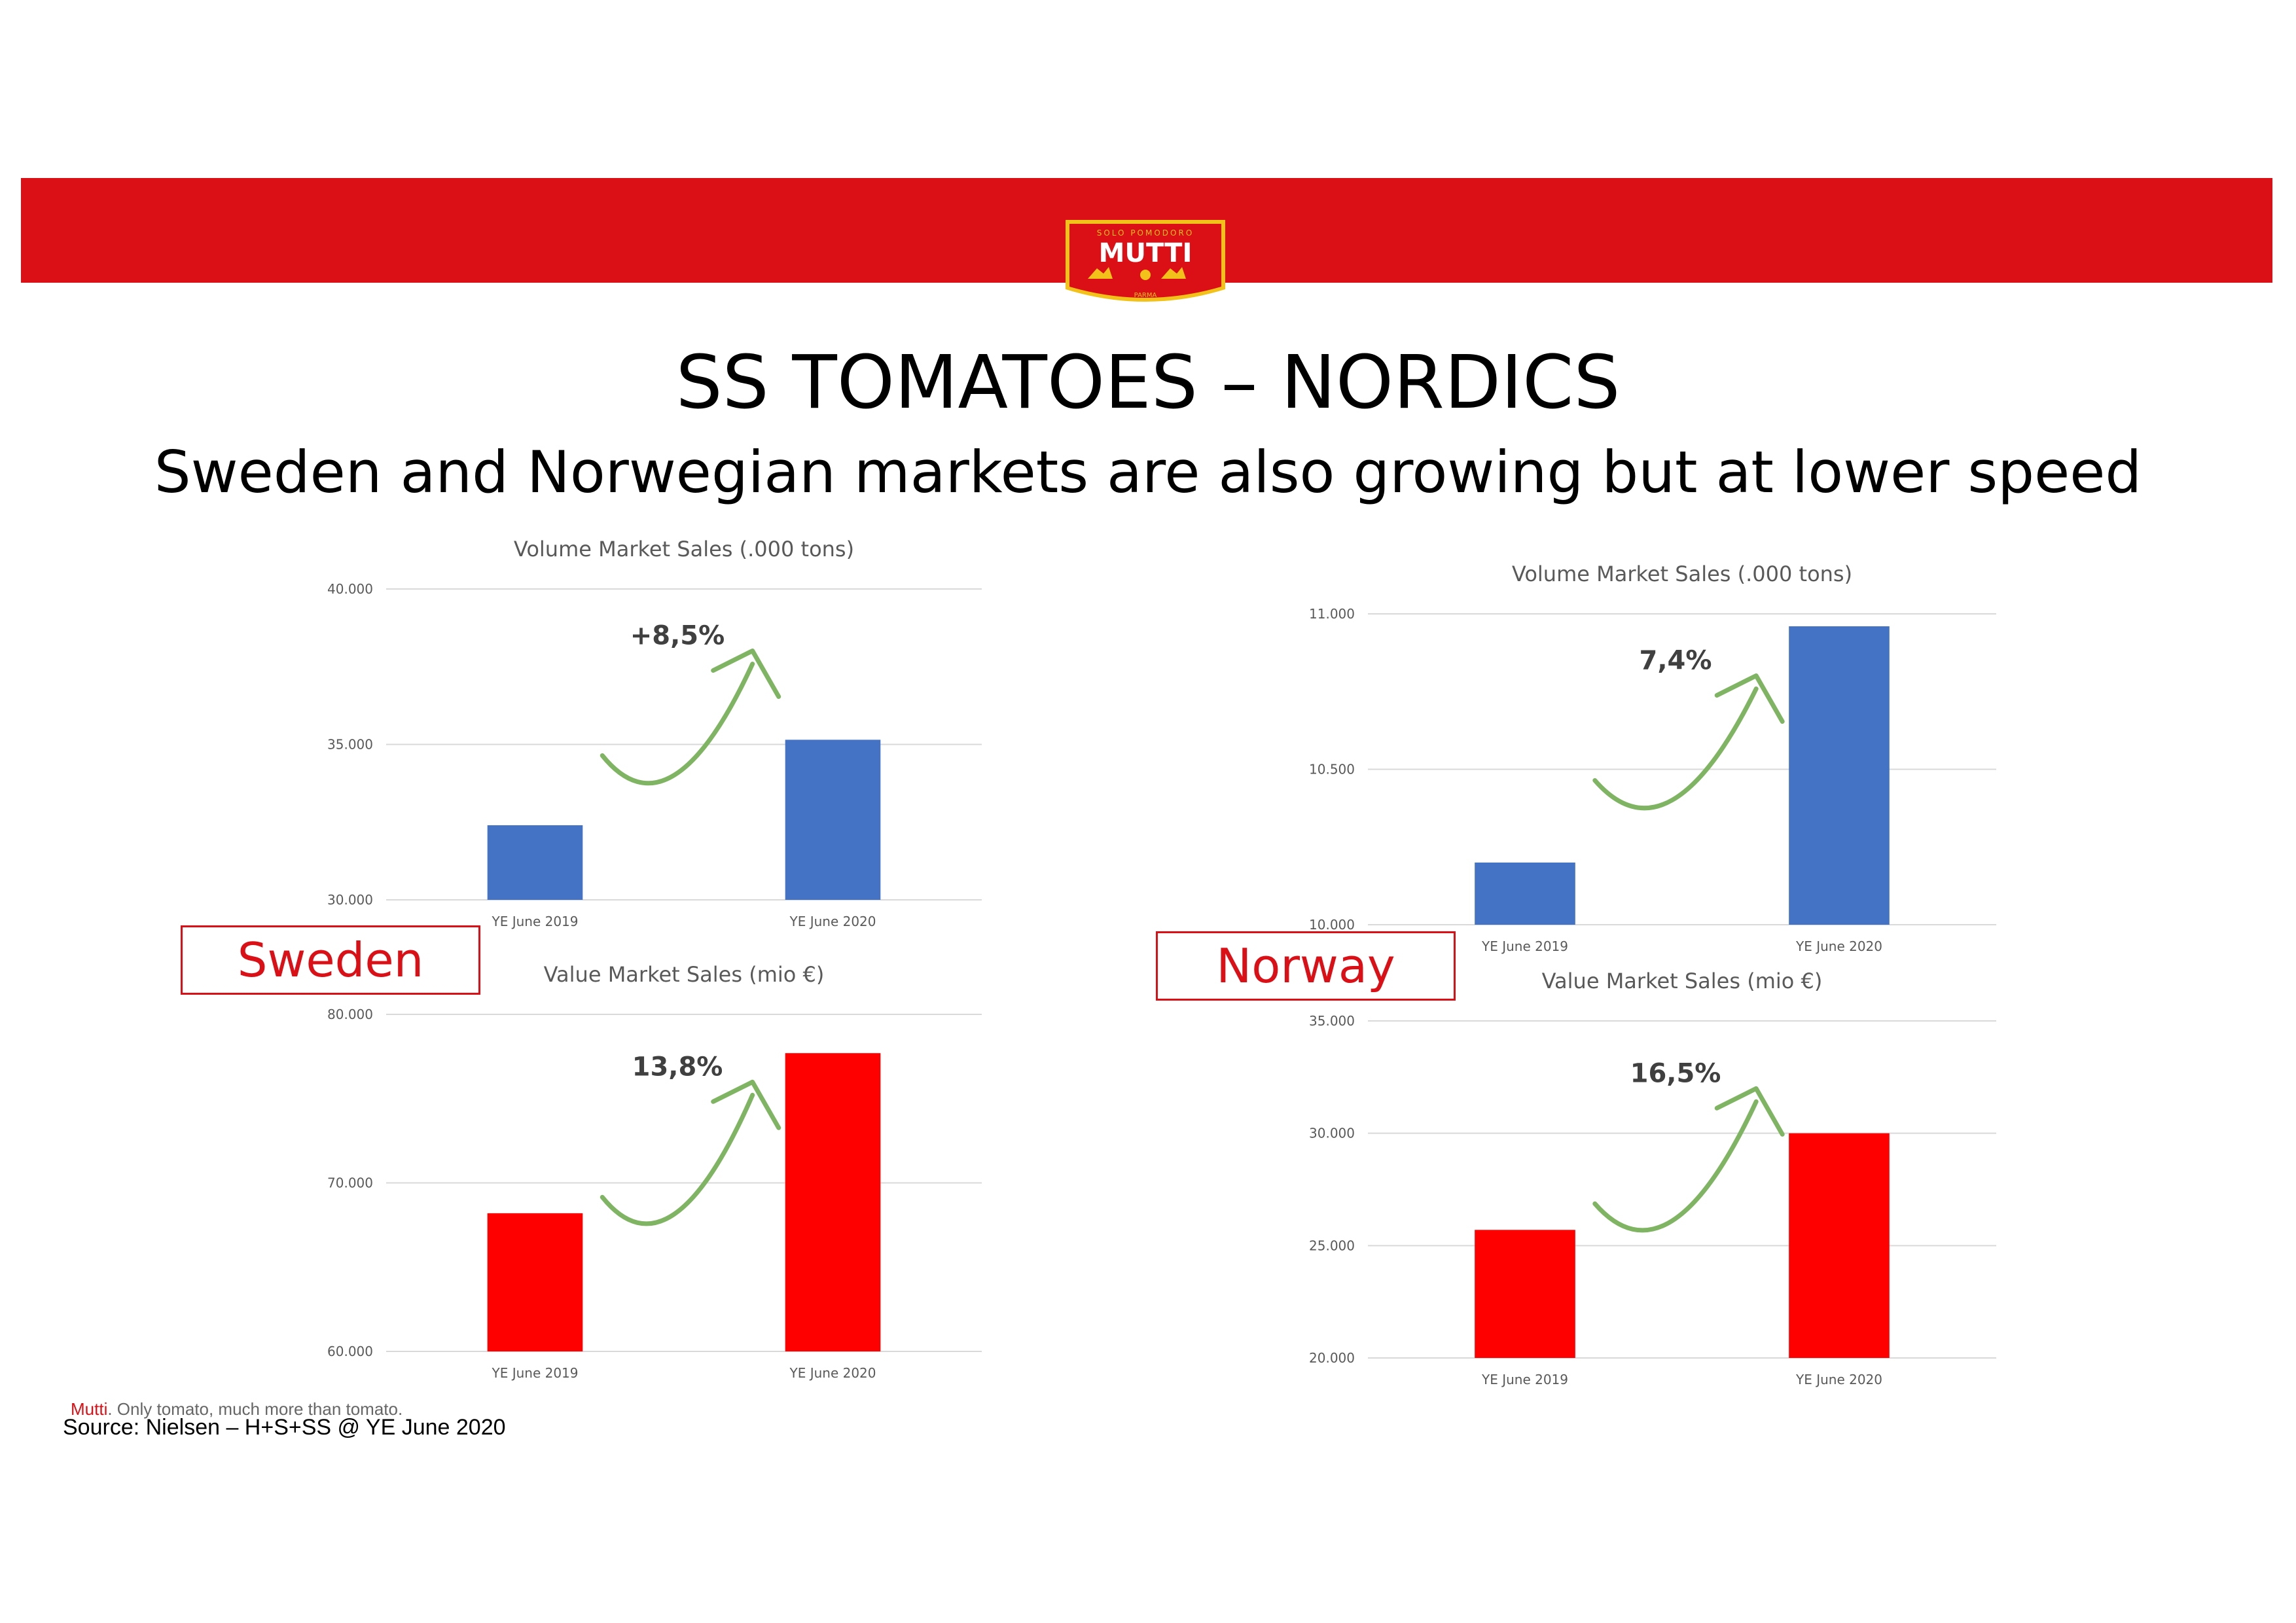  What do you see at coordinates (677, 1067) in the screenshot?
I see `growth-annotation: 13,8%` at bounding box center [677, 1067].